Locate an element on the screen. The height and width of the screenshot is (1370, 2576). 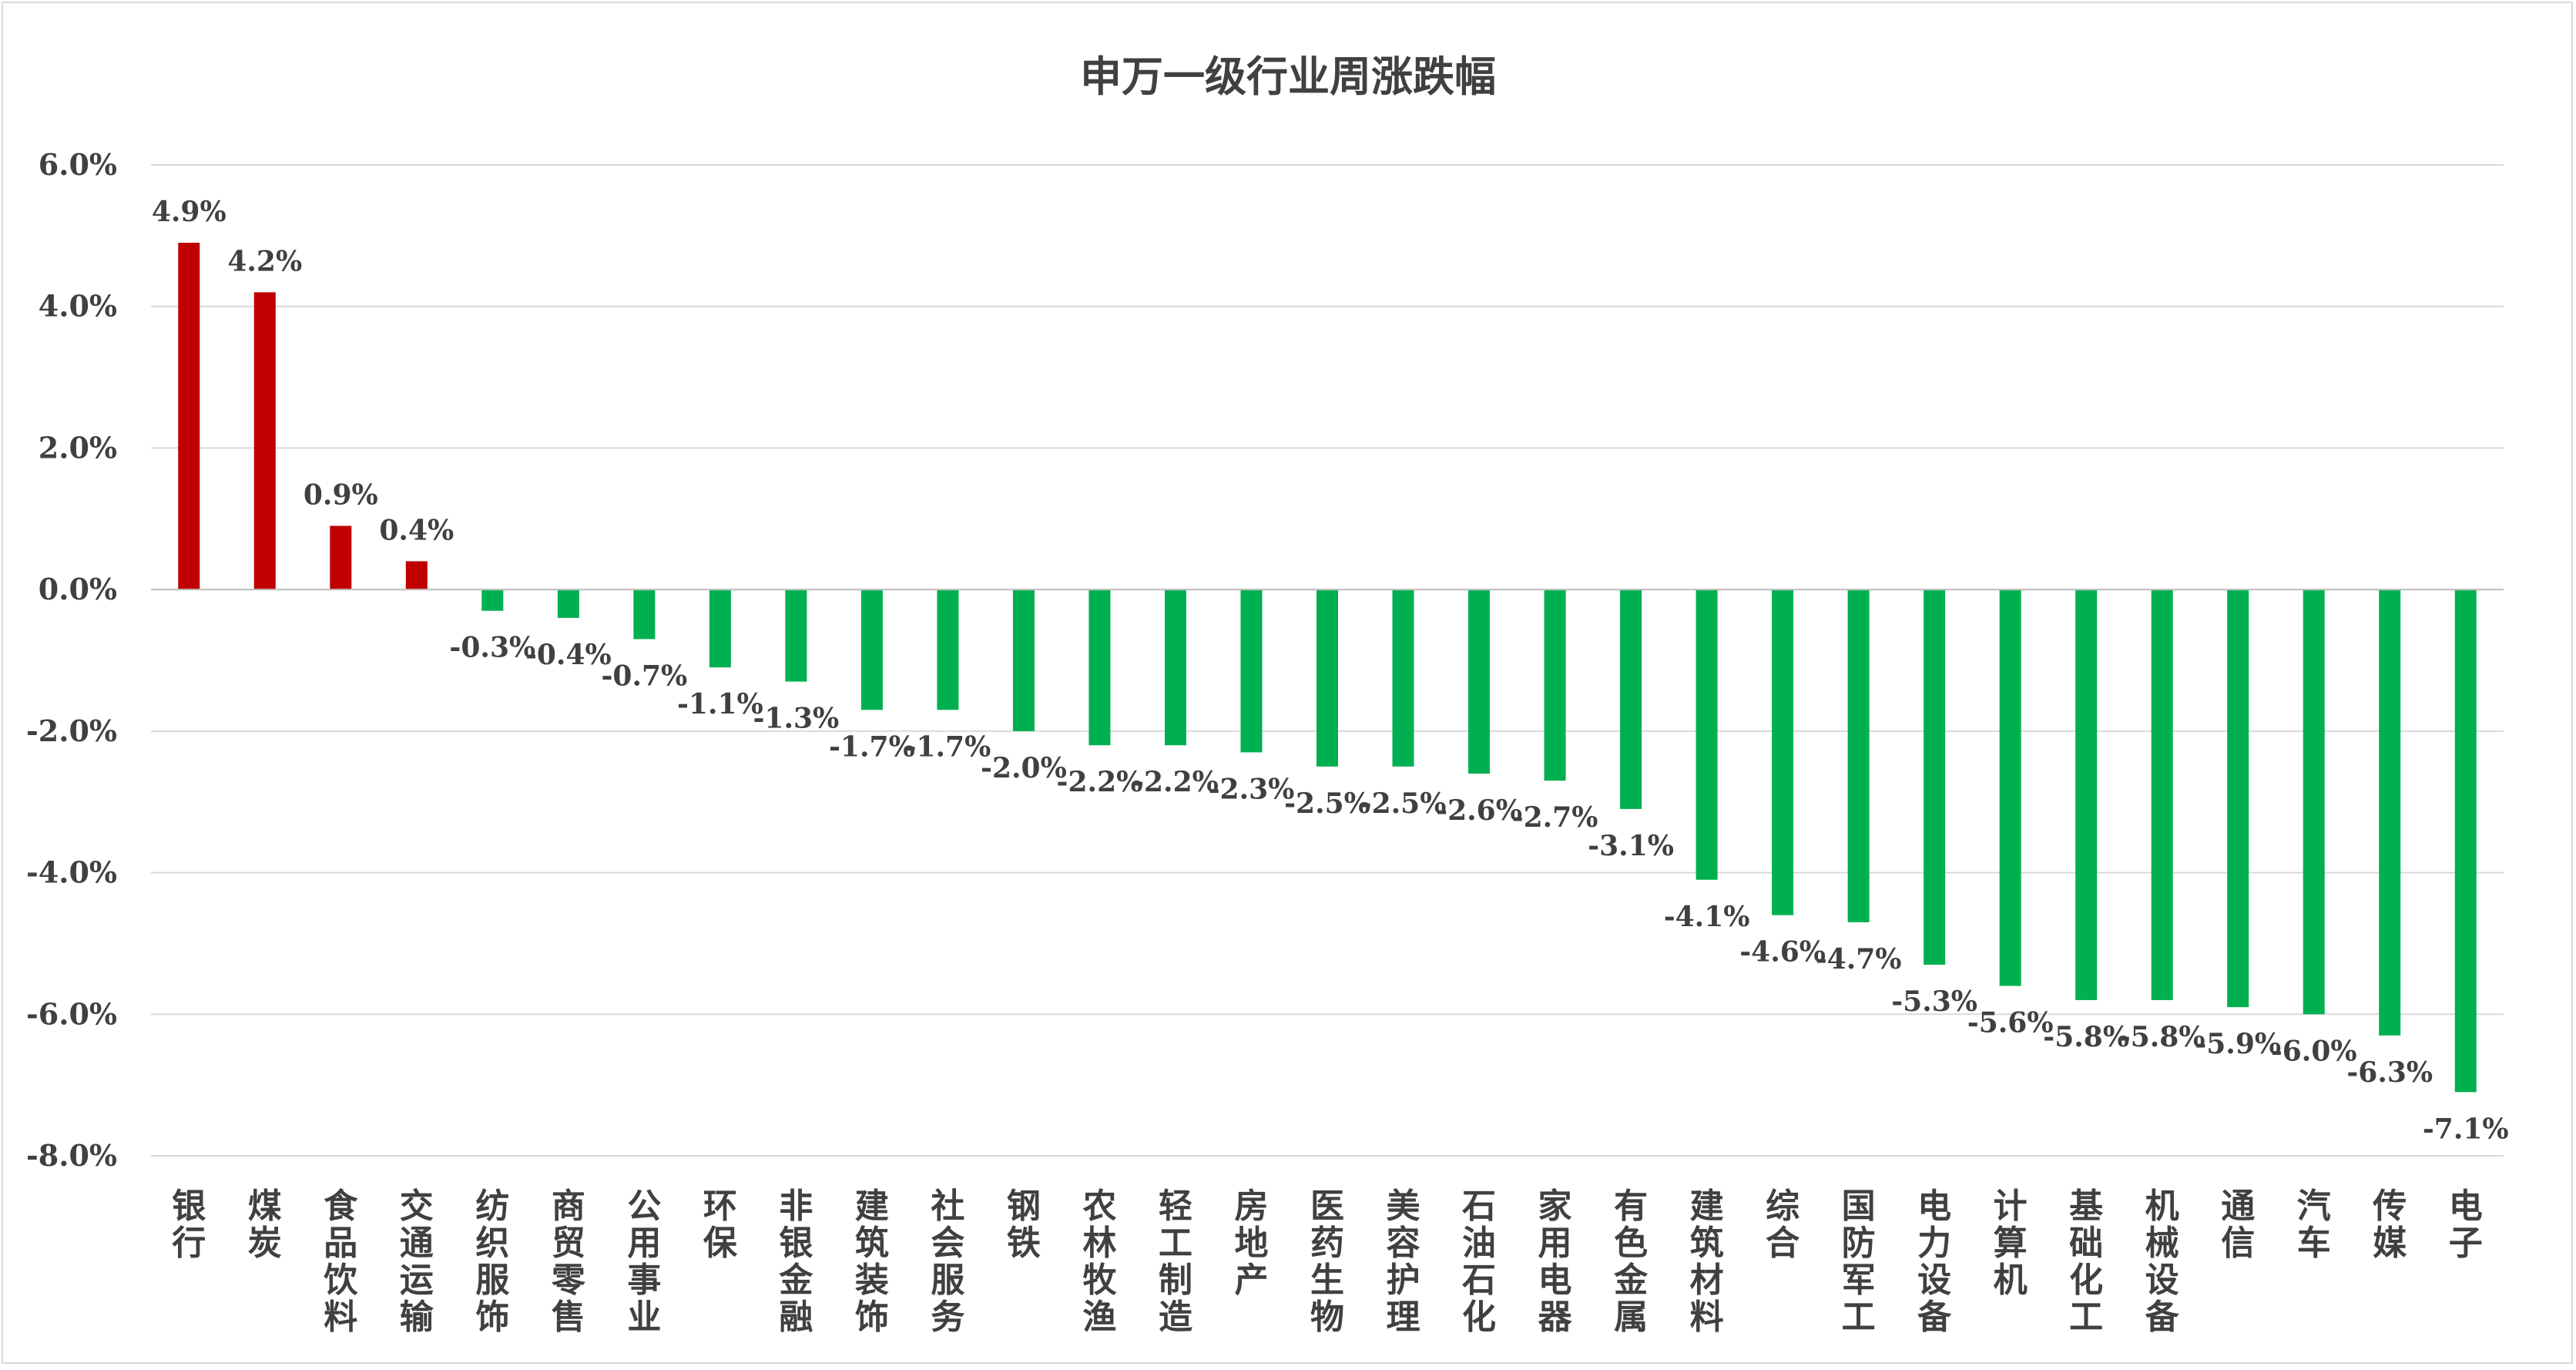
y-tick-label: 2.0% is located at coordinates (78, 447).